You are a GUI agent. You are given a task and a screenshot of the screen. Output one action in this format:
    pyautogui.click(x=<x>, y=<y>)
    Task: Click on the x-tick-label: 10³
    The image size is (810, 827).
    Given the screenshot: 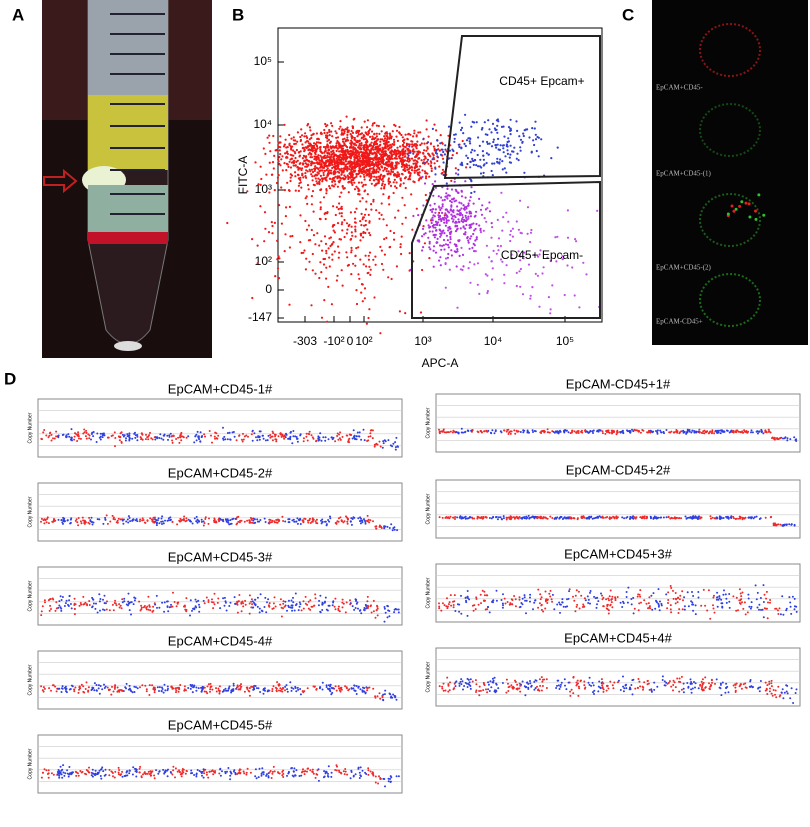 What is the action you would take?
    pyautogui.click(x=422, y=341)
    